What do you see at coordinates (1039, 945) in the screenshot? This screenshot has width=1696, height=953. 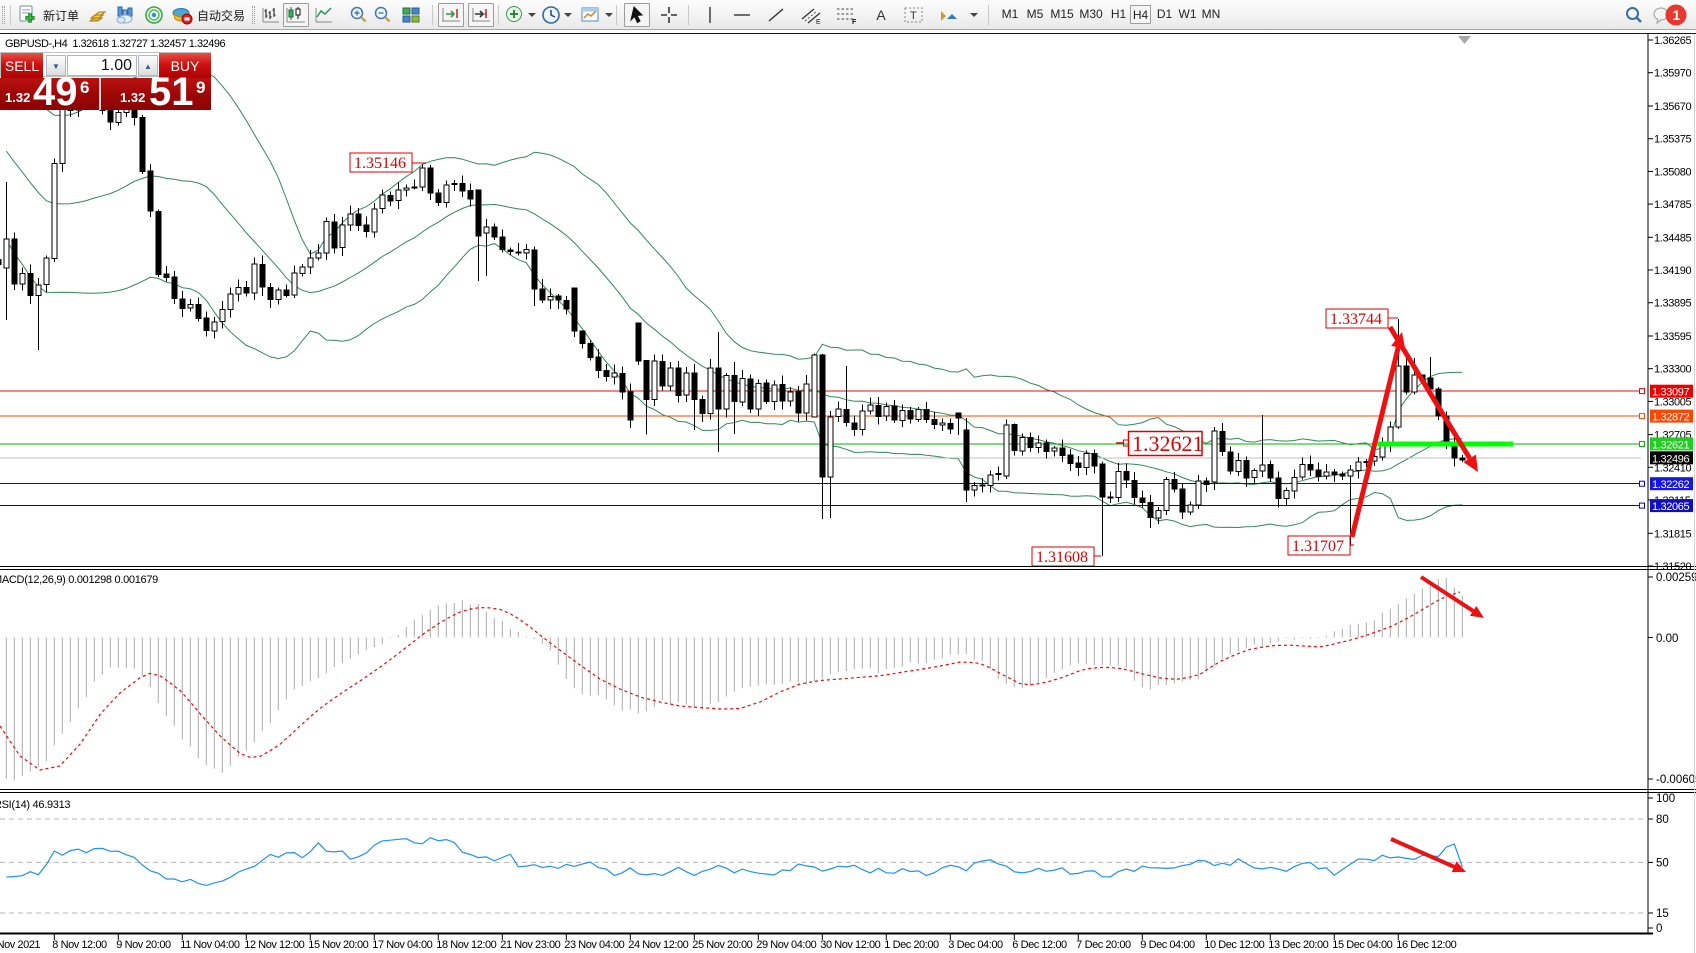 I see `svg-text: 6 Dec 12:00` at bounding box center [1039, 945].